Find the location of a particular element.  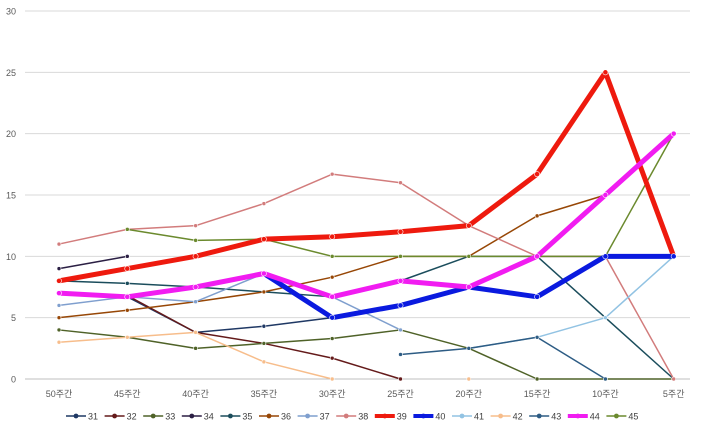

legend-item-39: 39 is located at coordinates (390, 417).